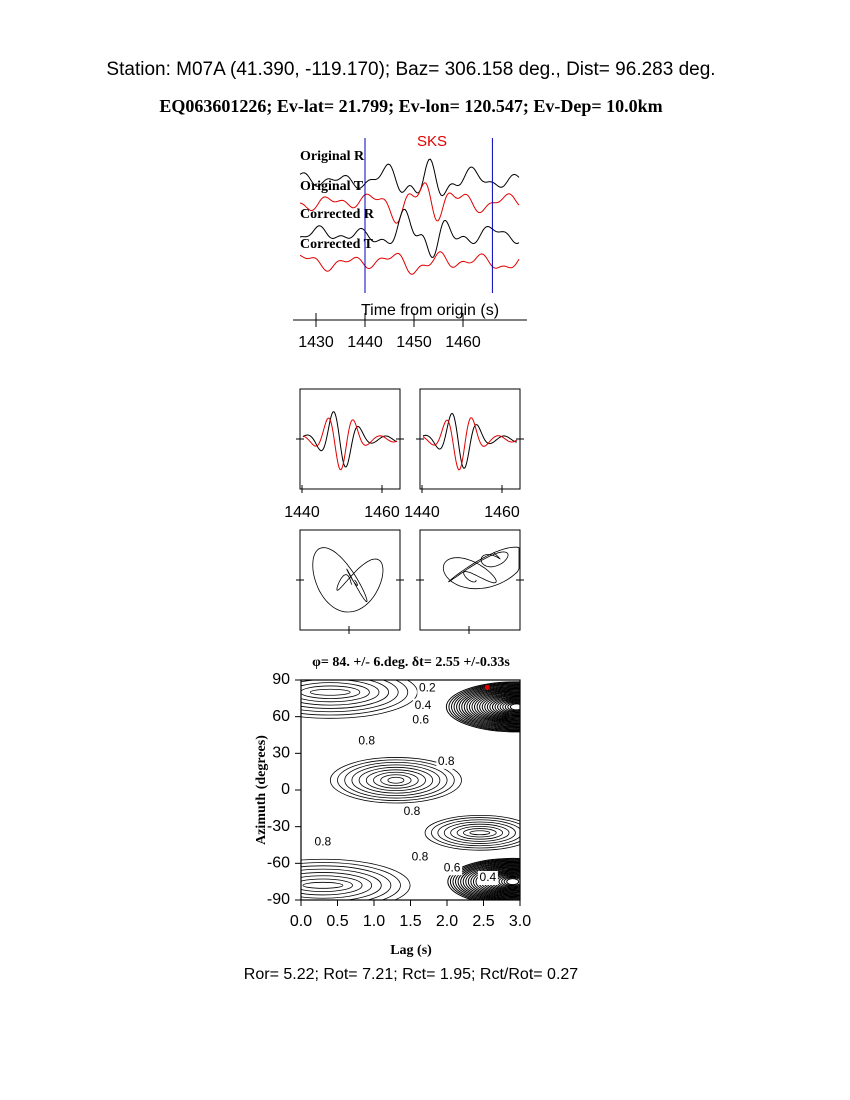 Image resolution: width=850 pixels, height=1100 pixels. What do you see at coordinates (332, 156) in the screenshot?
I see `trace-label: Original R` at bounding box center [332, 156].